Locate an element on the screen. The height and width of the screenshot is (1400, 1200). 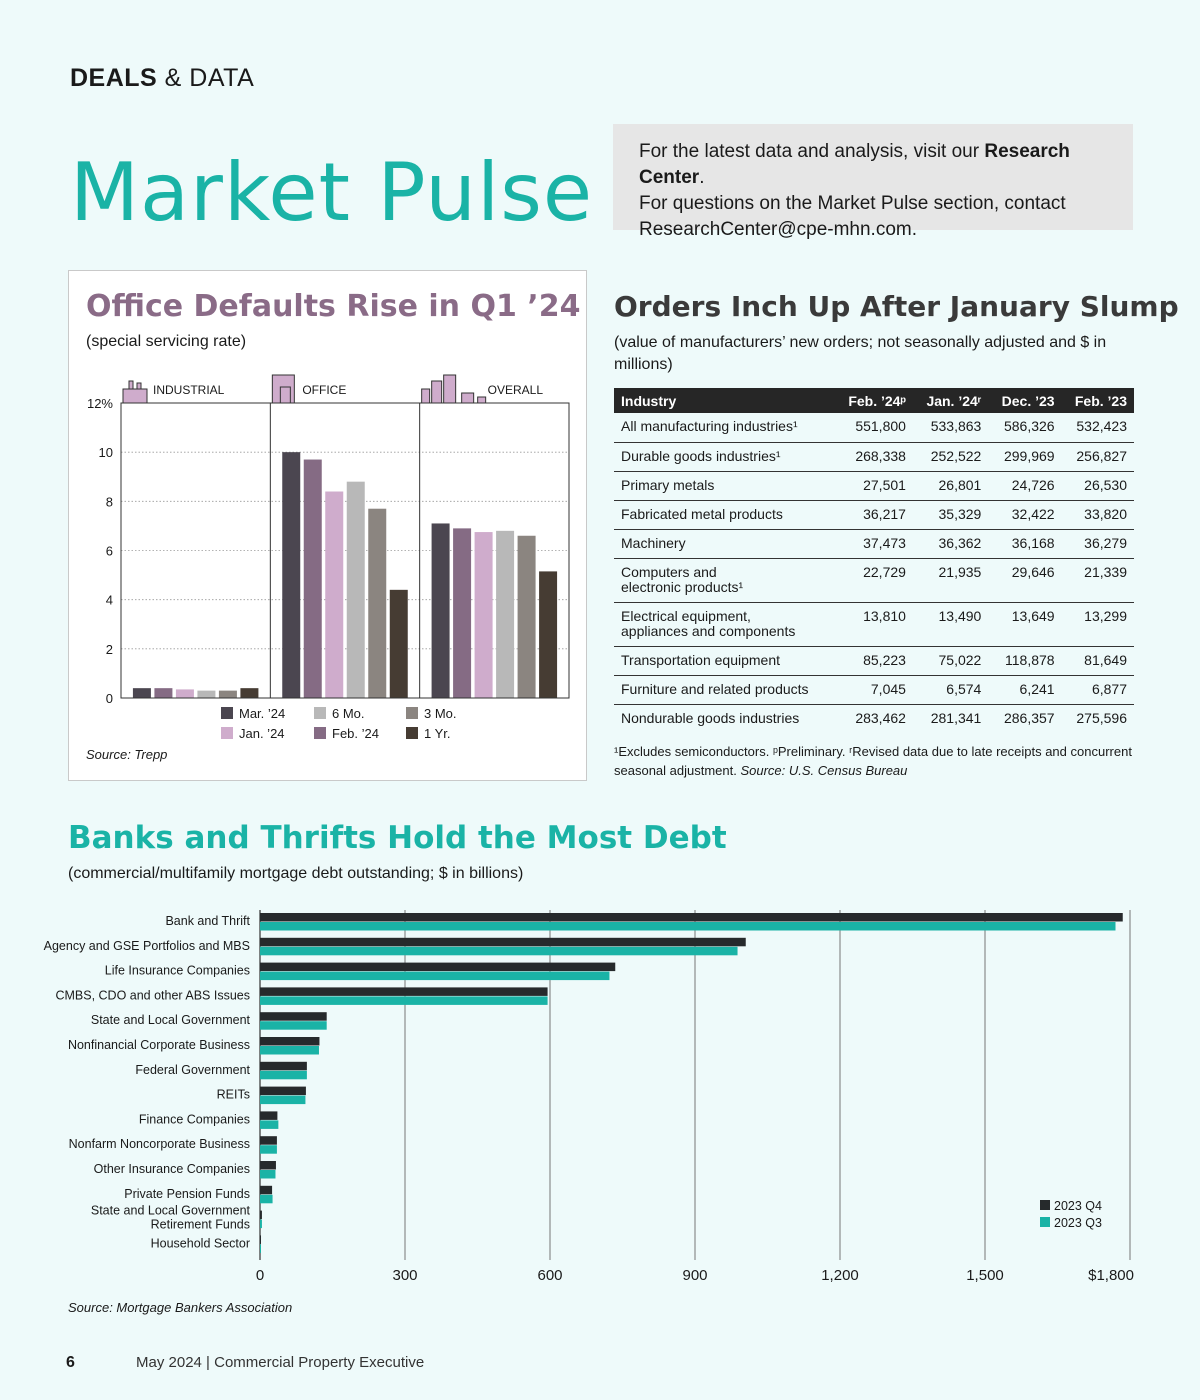
value-cell: 268,338 is located at coordinates (873, 457).